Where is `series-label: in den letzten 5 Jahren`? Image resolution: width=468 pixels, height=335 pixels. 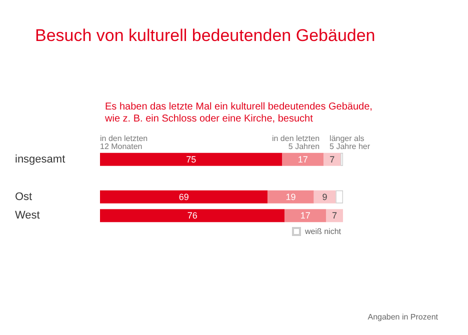 series-label: in den letzten 5 Jahren is located at coordinates (296, 142).